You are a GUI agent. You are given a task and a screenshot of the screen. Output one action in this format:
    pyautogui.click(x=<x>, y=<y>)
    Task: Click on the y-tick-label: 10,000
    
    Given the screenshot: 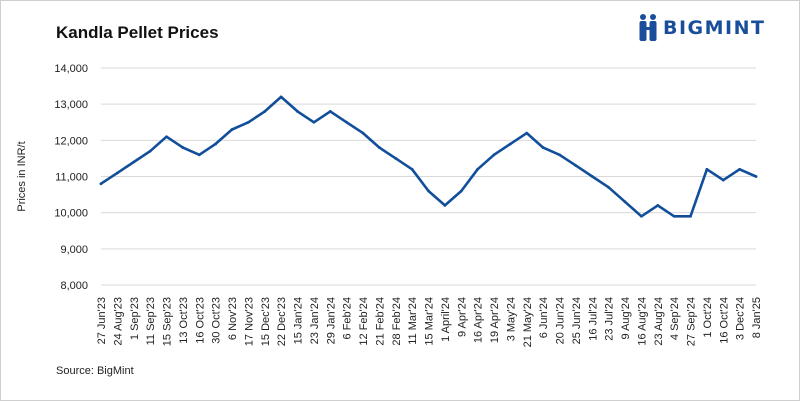 What is the action you would take?
    pyautogui.click(x=71, y=214)
    